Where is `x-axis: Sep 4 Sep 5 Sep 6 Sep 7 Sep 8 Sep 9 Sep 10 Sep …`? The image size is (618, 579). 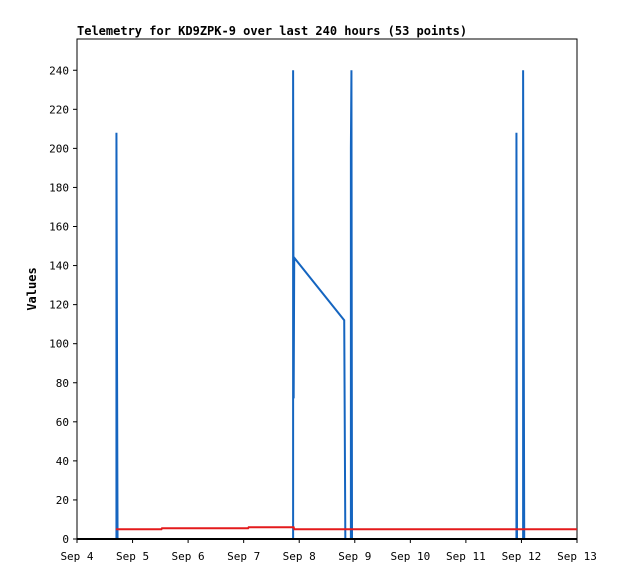 x-axis: Sep 4 Sep 5 Sep 6 Sep 7 Sep 8 Sep 9 Sep 10 Sep … is located at coordinates (328, 551).